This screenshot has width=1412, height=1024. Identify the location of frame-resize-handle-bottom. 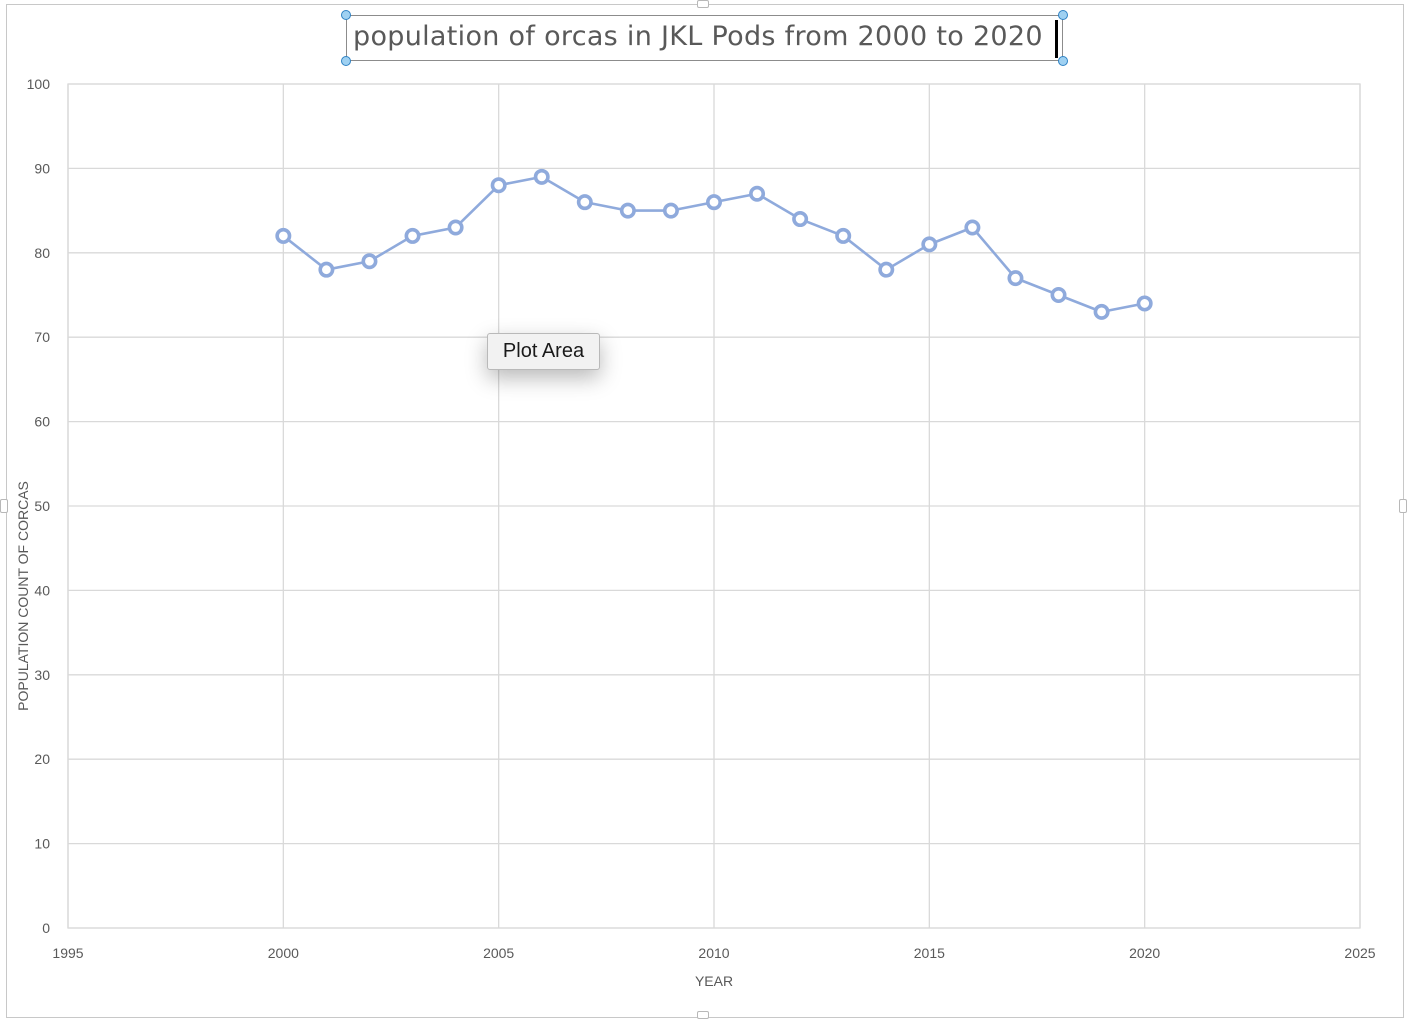
(703, 1015).